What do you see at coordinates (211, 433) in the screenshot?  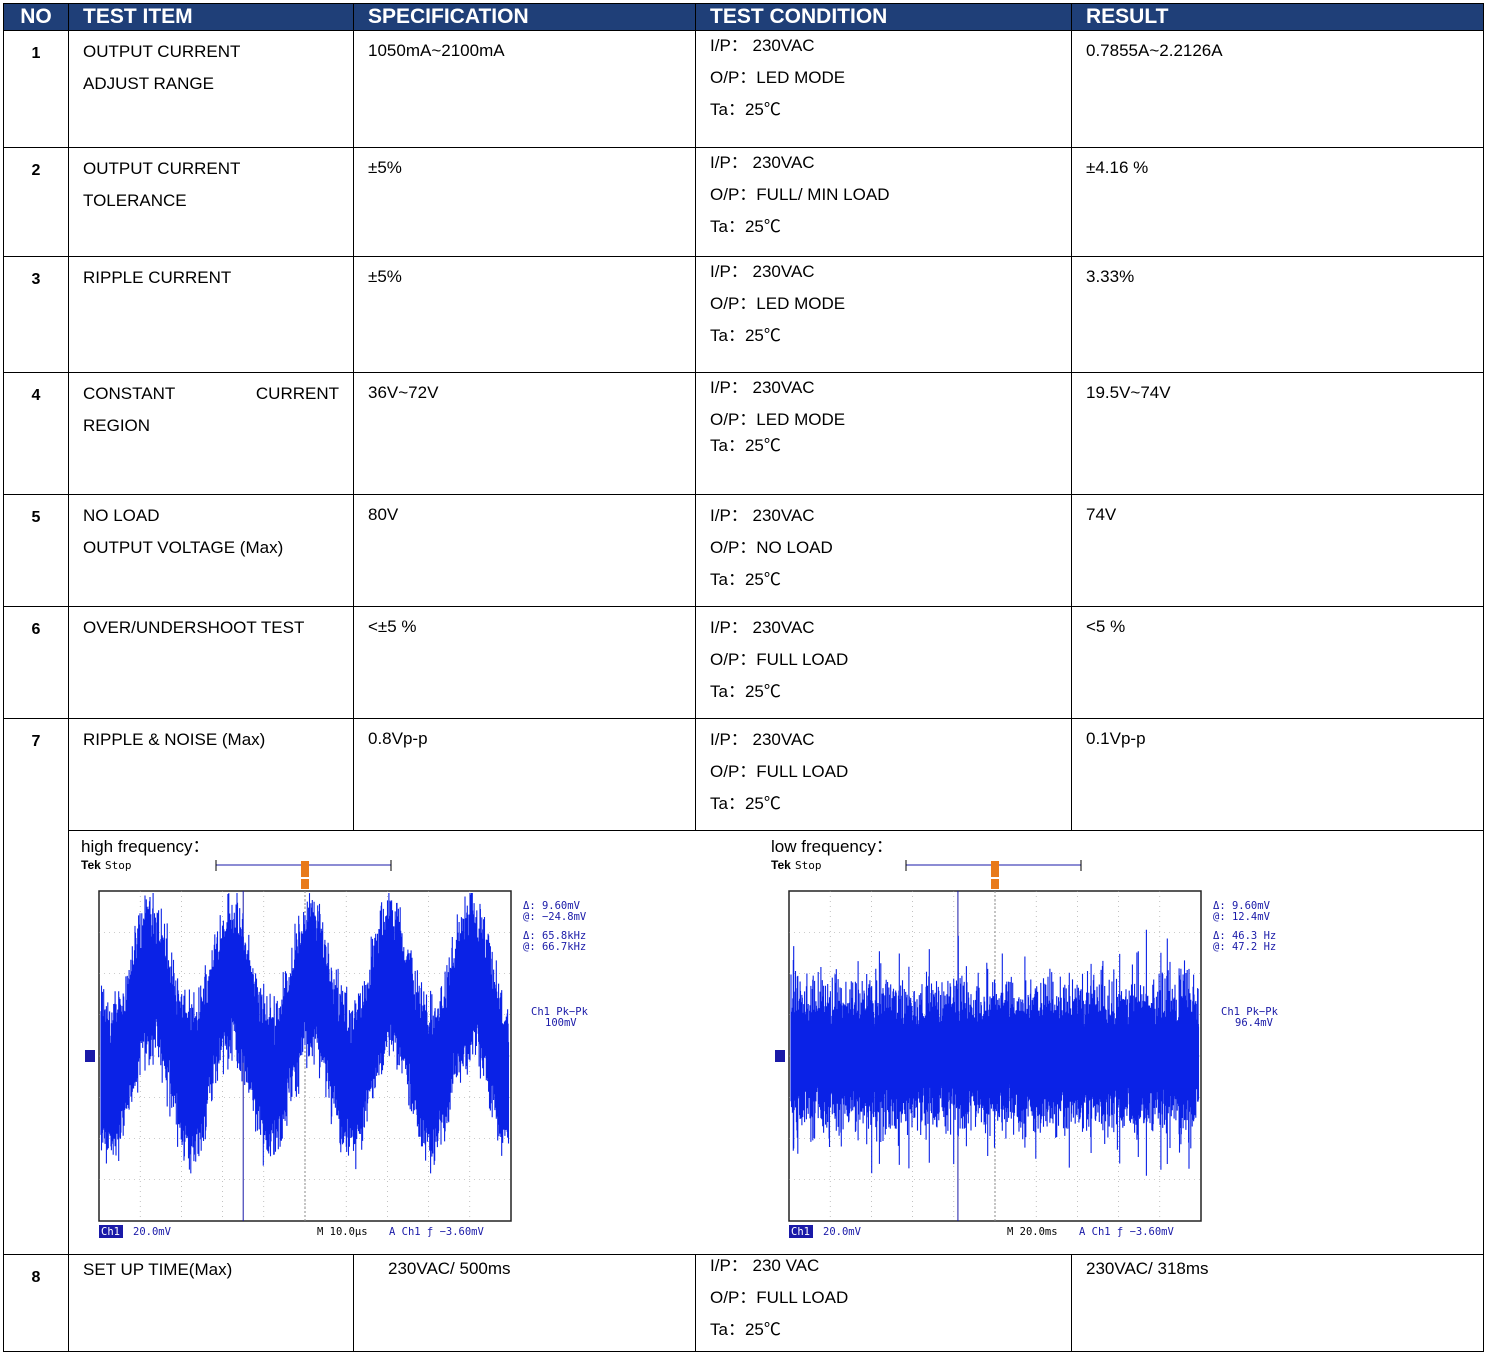 I see `test-item-cell: CONSTANT CURRENT REGION` at bounding box center [211, 433].